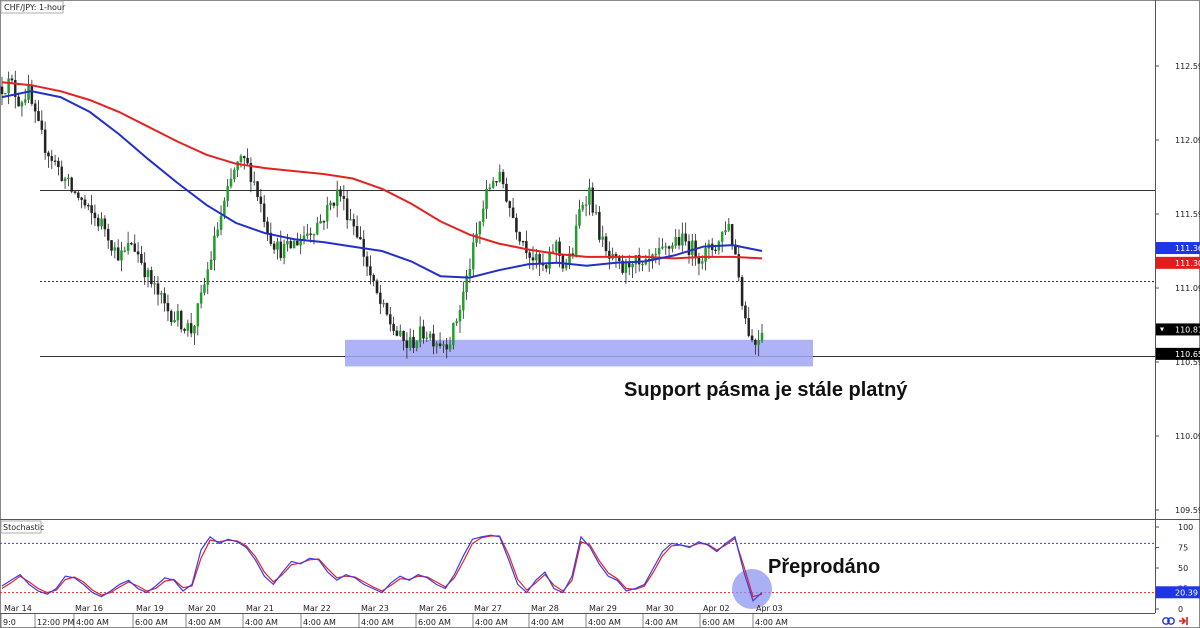 The height and width of the screenshot is (628, 1200). What do you see at coordinates (55, 622) in the screenshot?
I see `time-label: 12:00 PM` at bounding box center [55, 622].